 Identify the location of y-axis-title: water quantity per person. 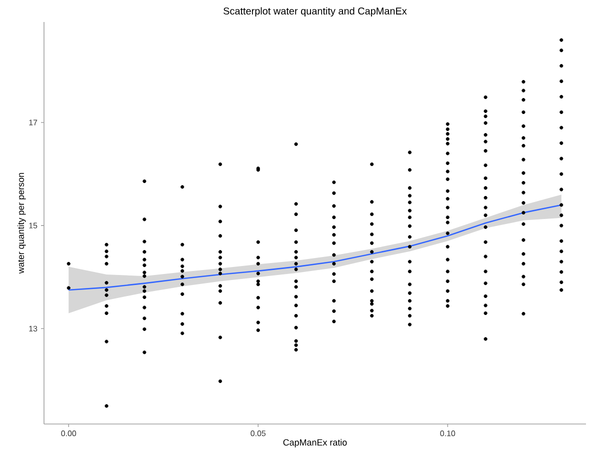
(21, 223).